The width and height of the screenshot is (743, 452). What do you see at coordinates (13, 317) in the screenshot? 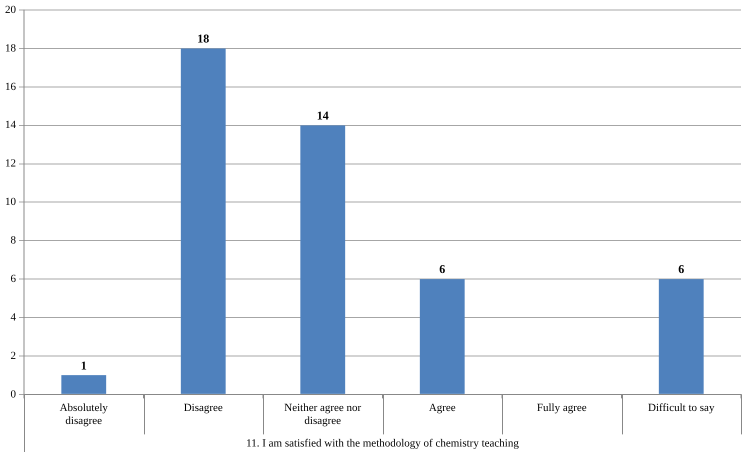
I see `y-tick-label: 4` at bounding box center [13, 317].